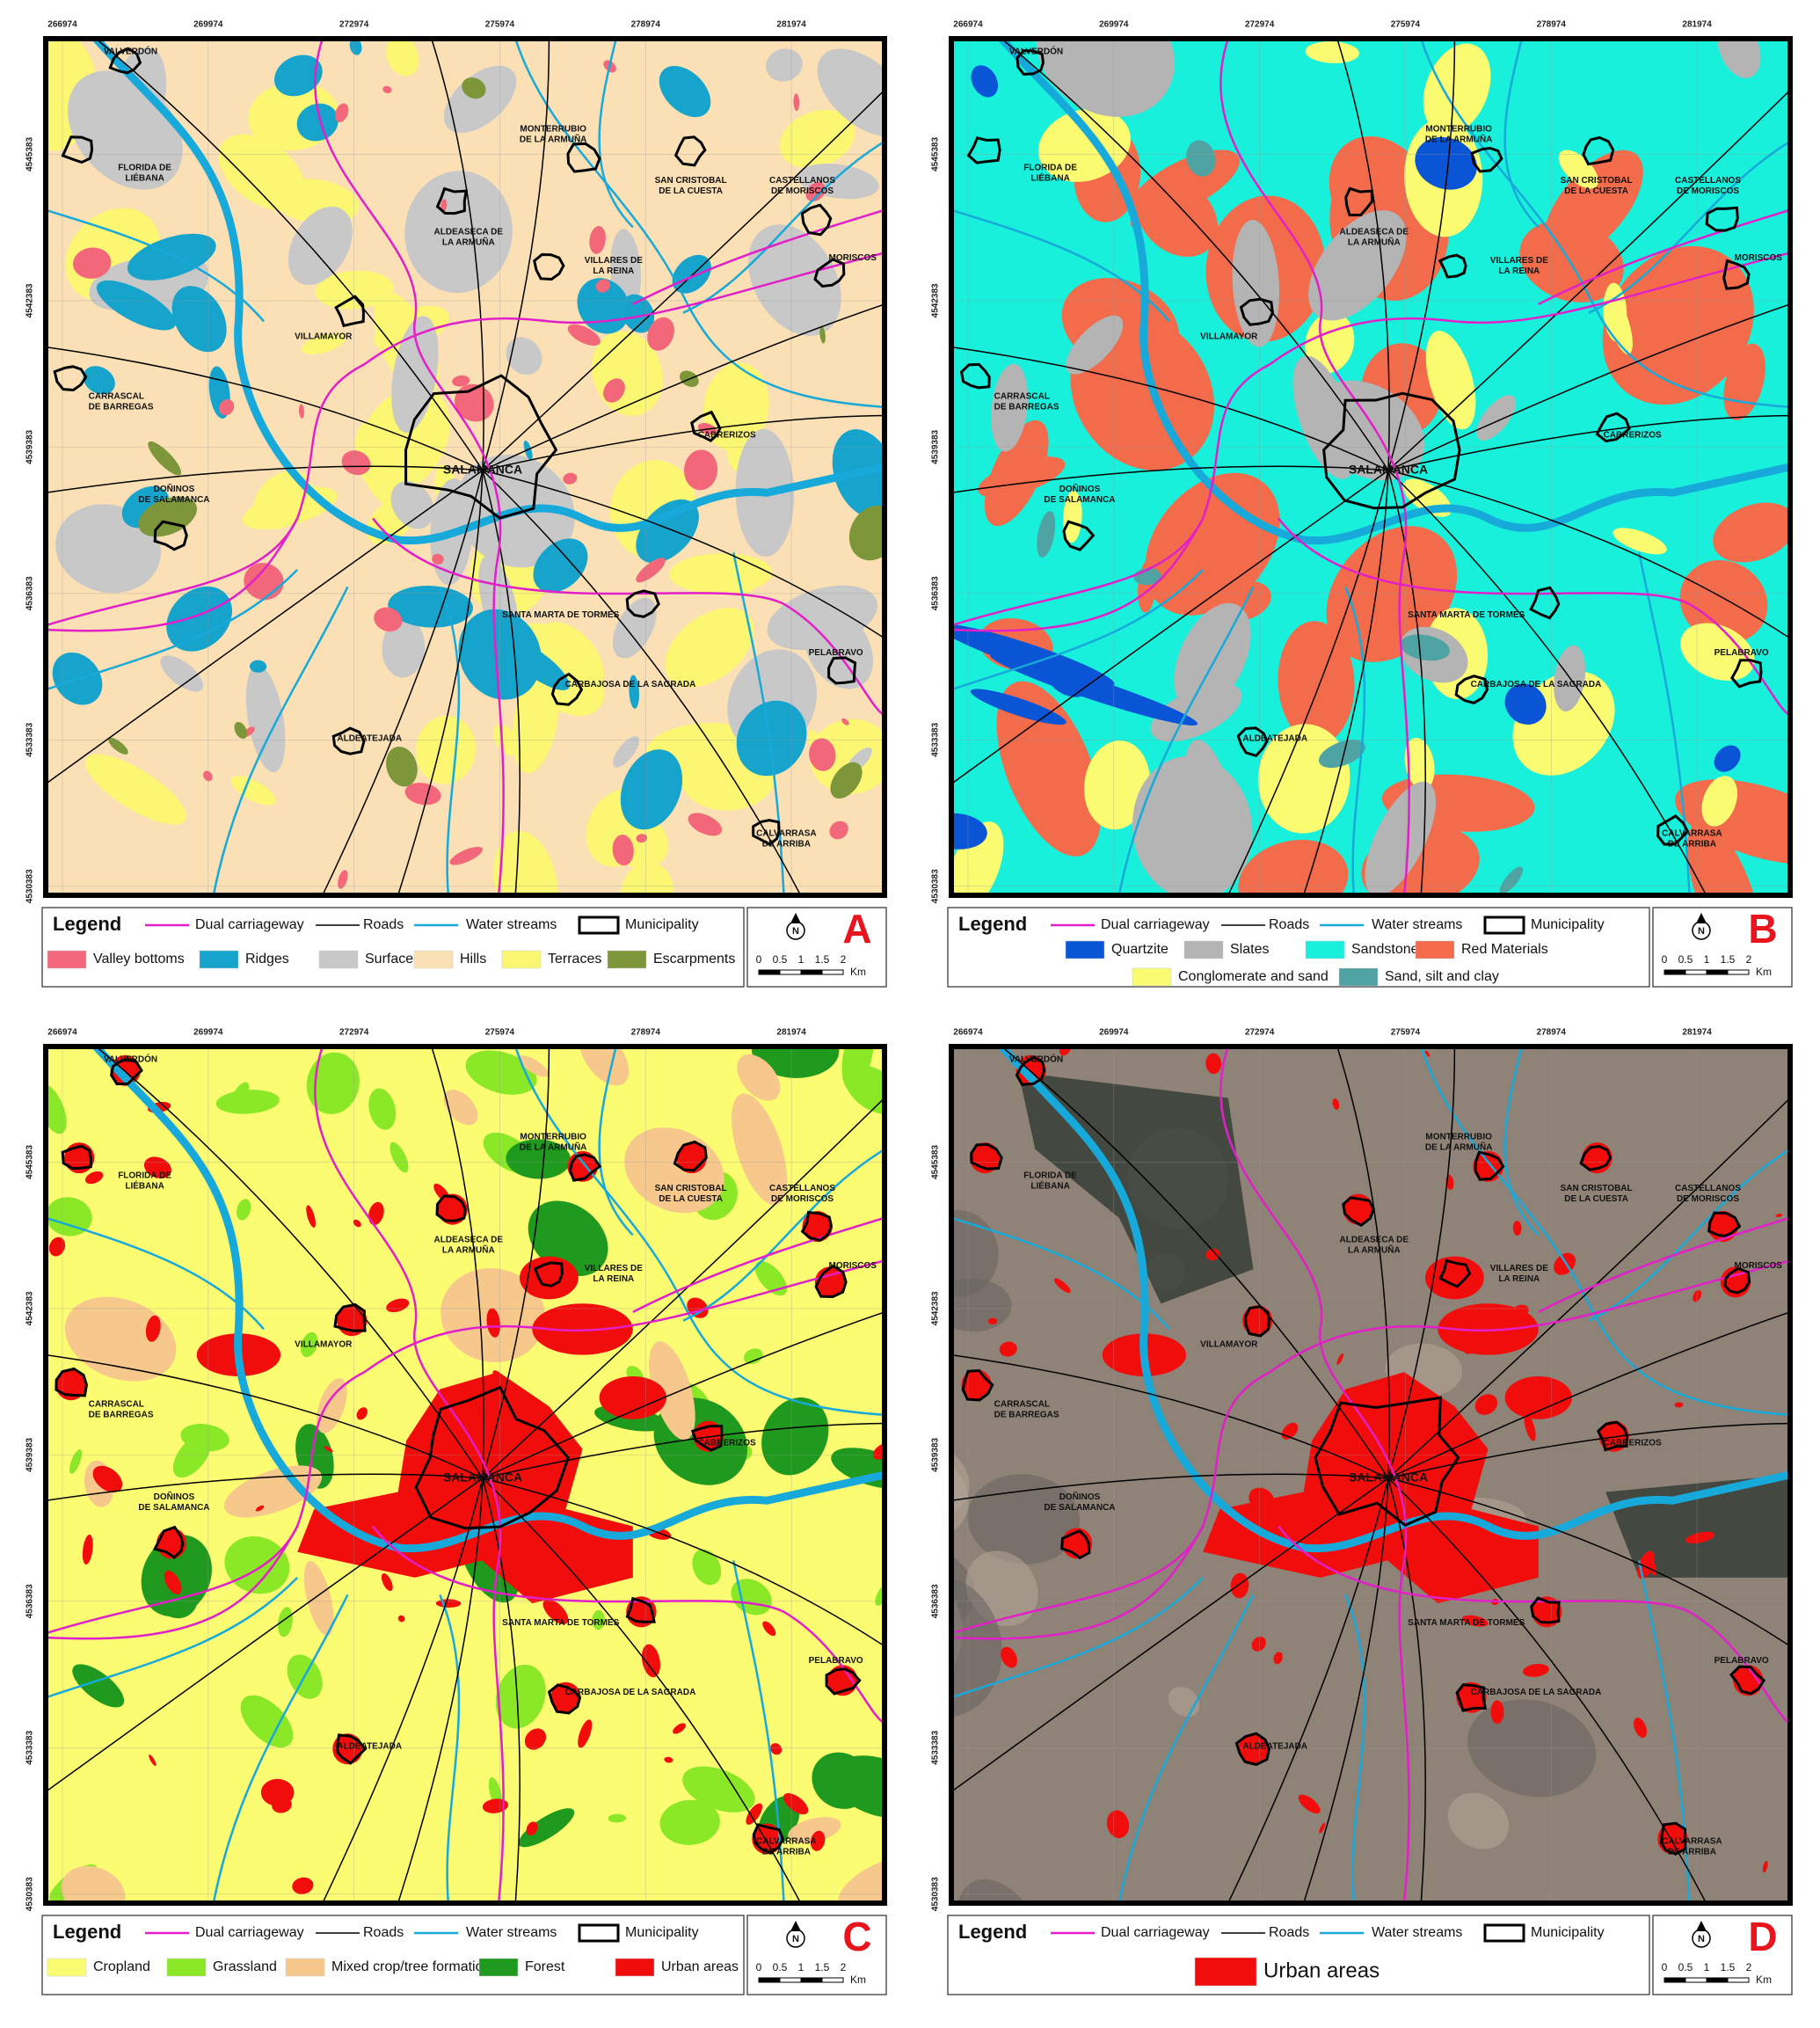 Image resolution: width=1820 pixels, height=2028 pixels. Describe the element at coordinates (700, 1966) in the screenshot. I see `legend-label: Urban areas` at that location.